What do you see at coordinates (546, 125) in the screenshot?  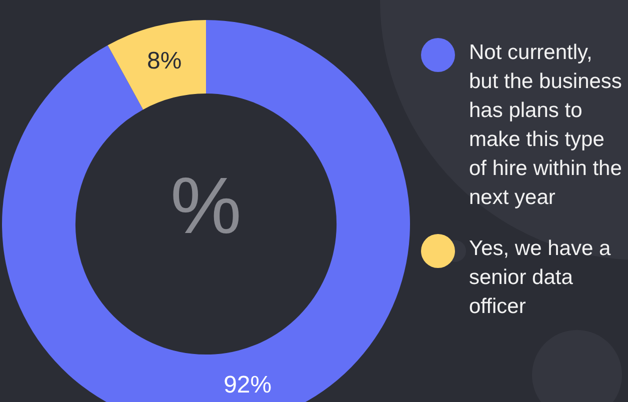 I see `legend-label: Not currently, but the business has plans to make this type of hire within the next year` at bounding box center [546, 125].